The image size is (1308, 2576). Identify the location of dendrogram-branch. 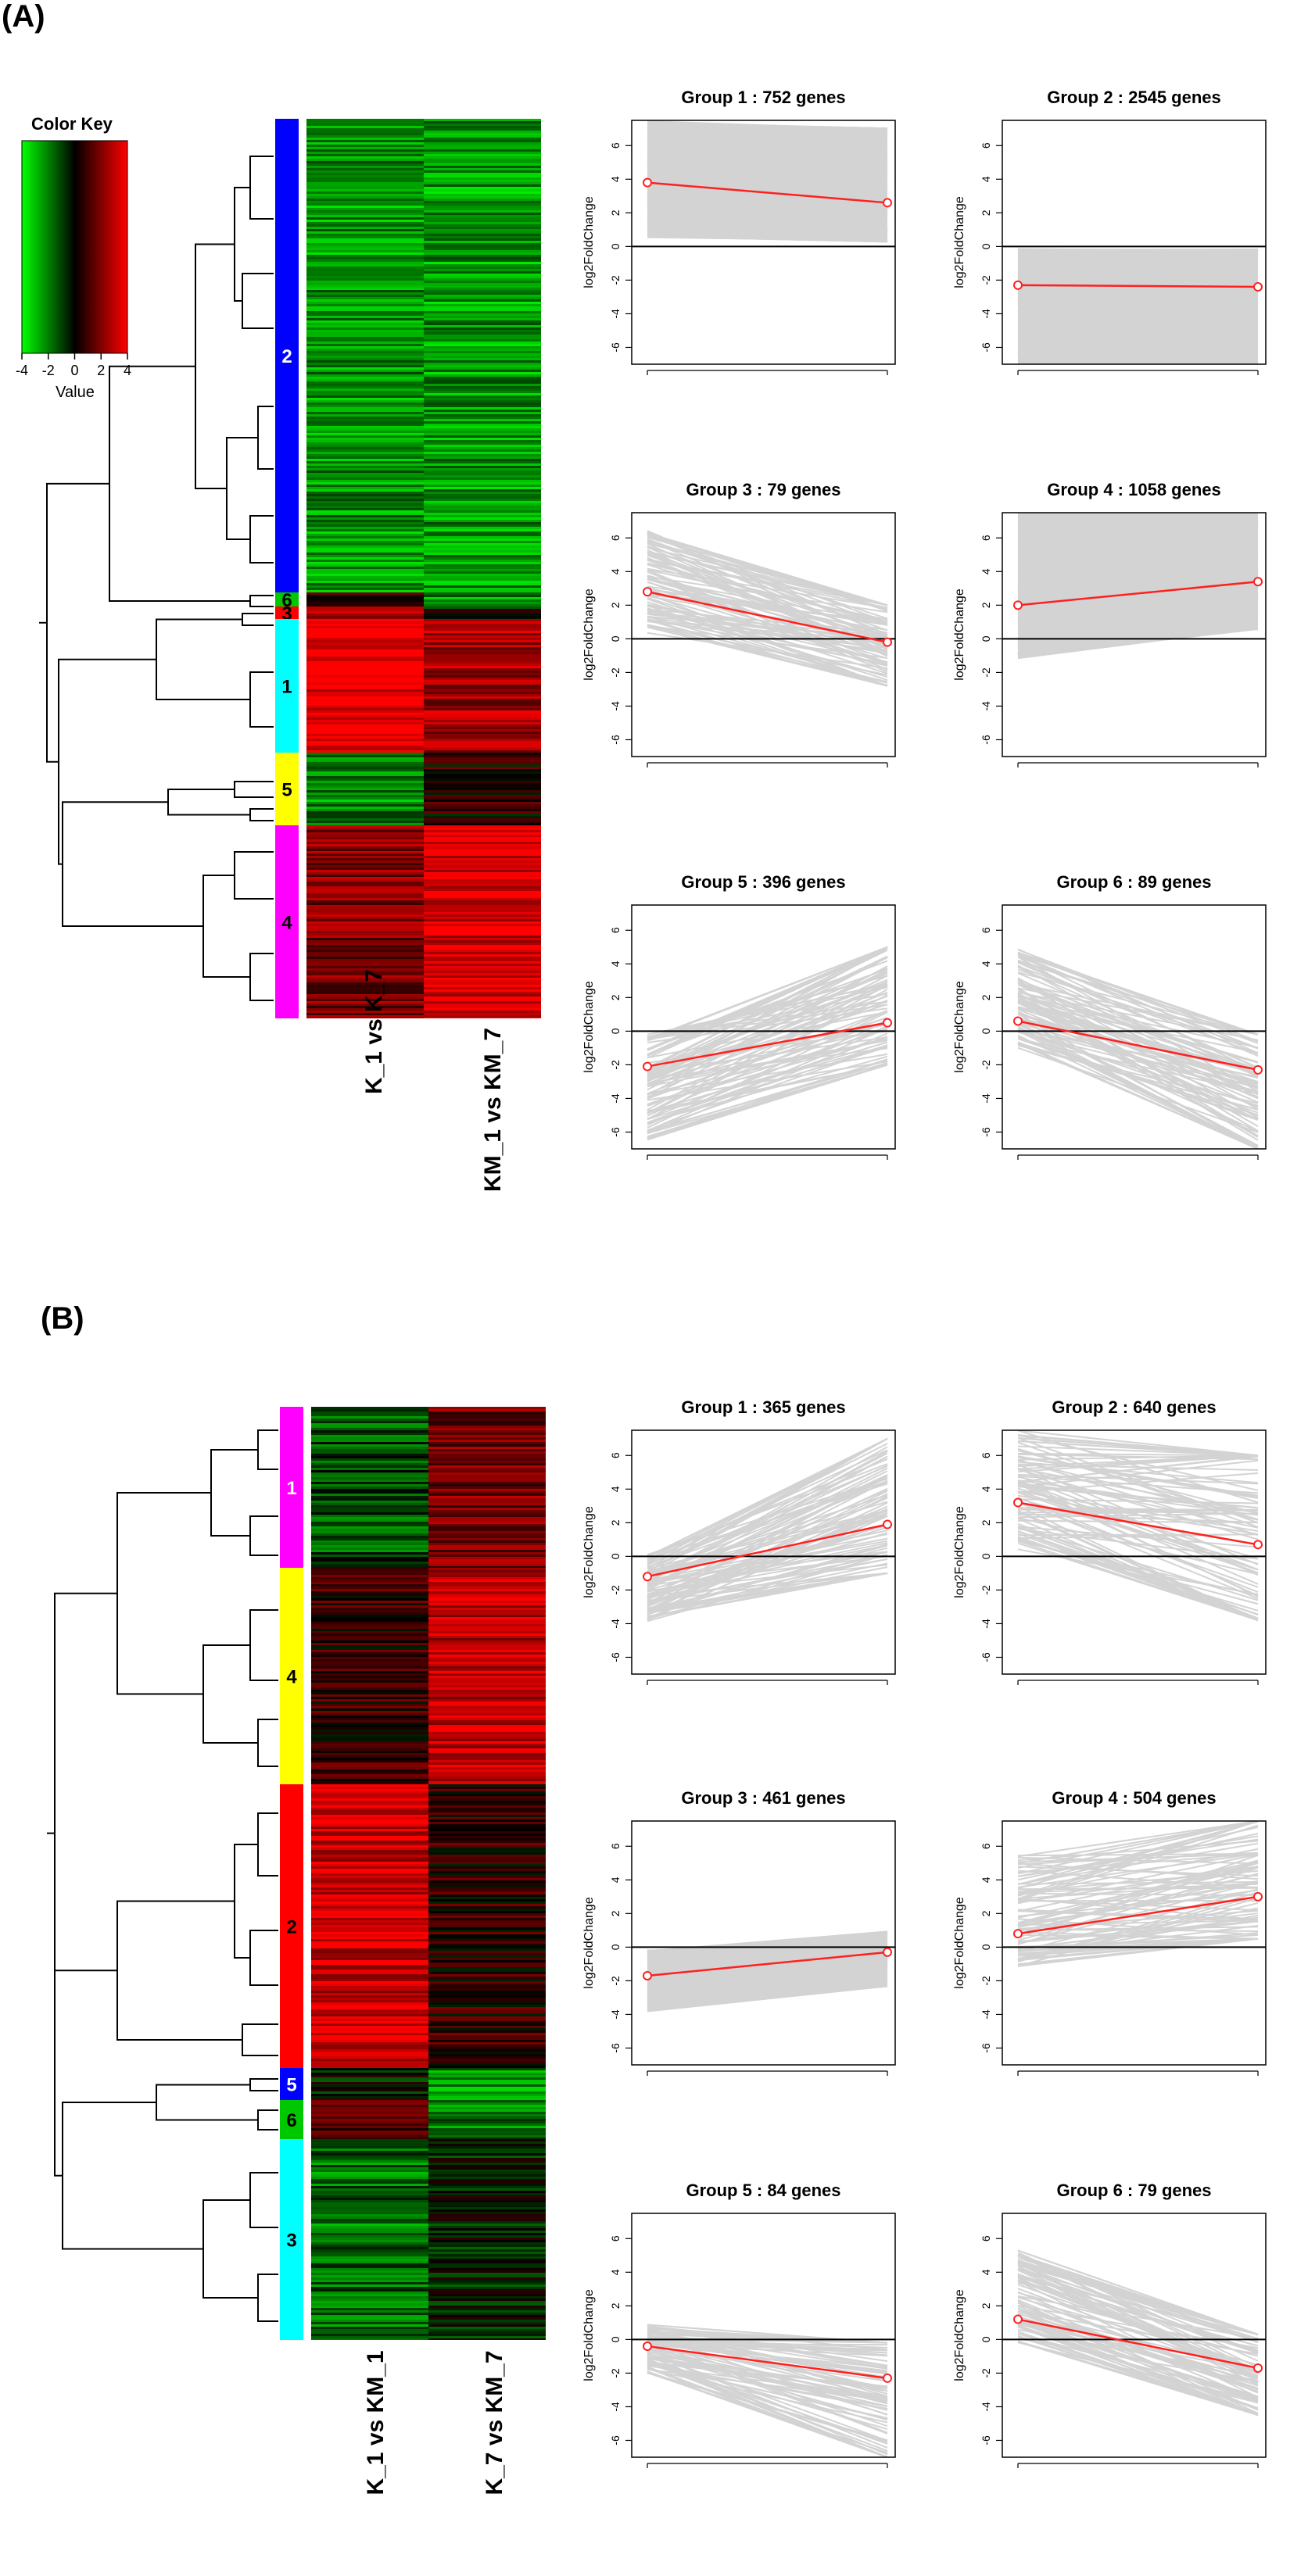
(85, 1832).